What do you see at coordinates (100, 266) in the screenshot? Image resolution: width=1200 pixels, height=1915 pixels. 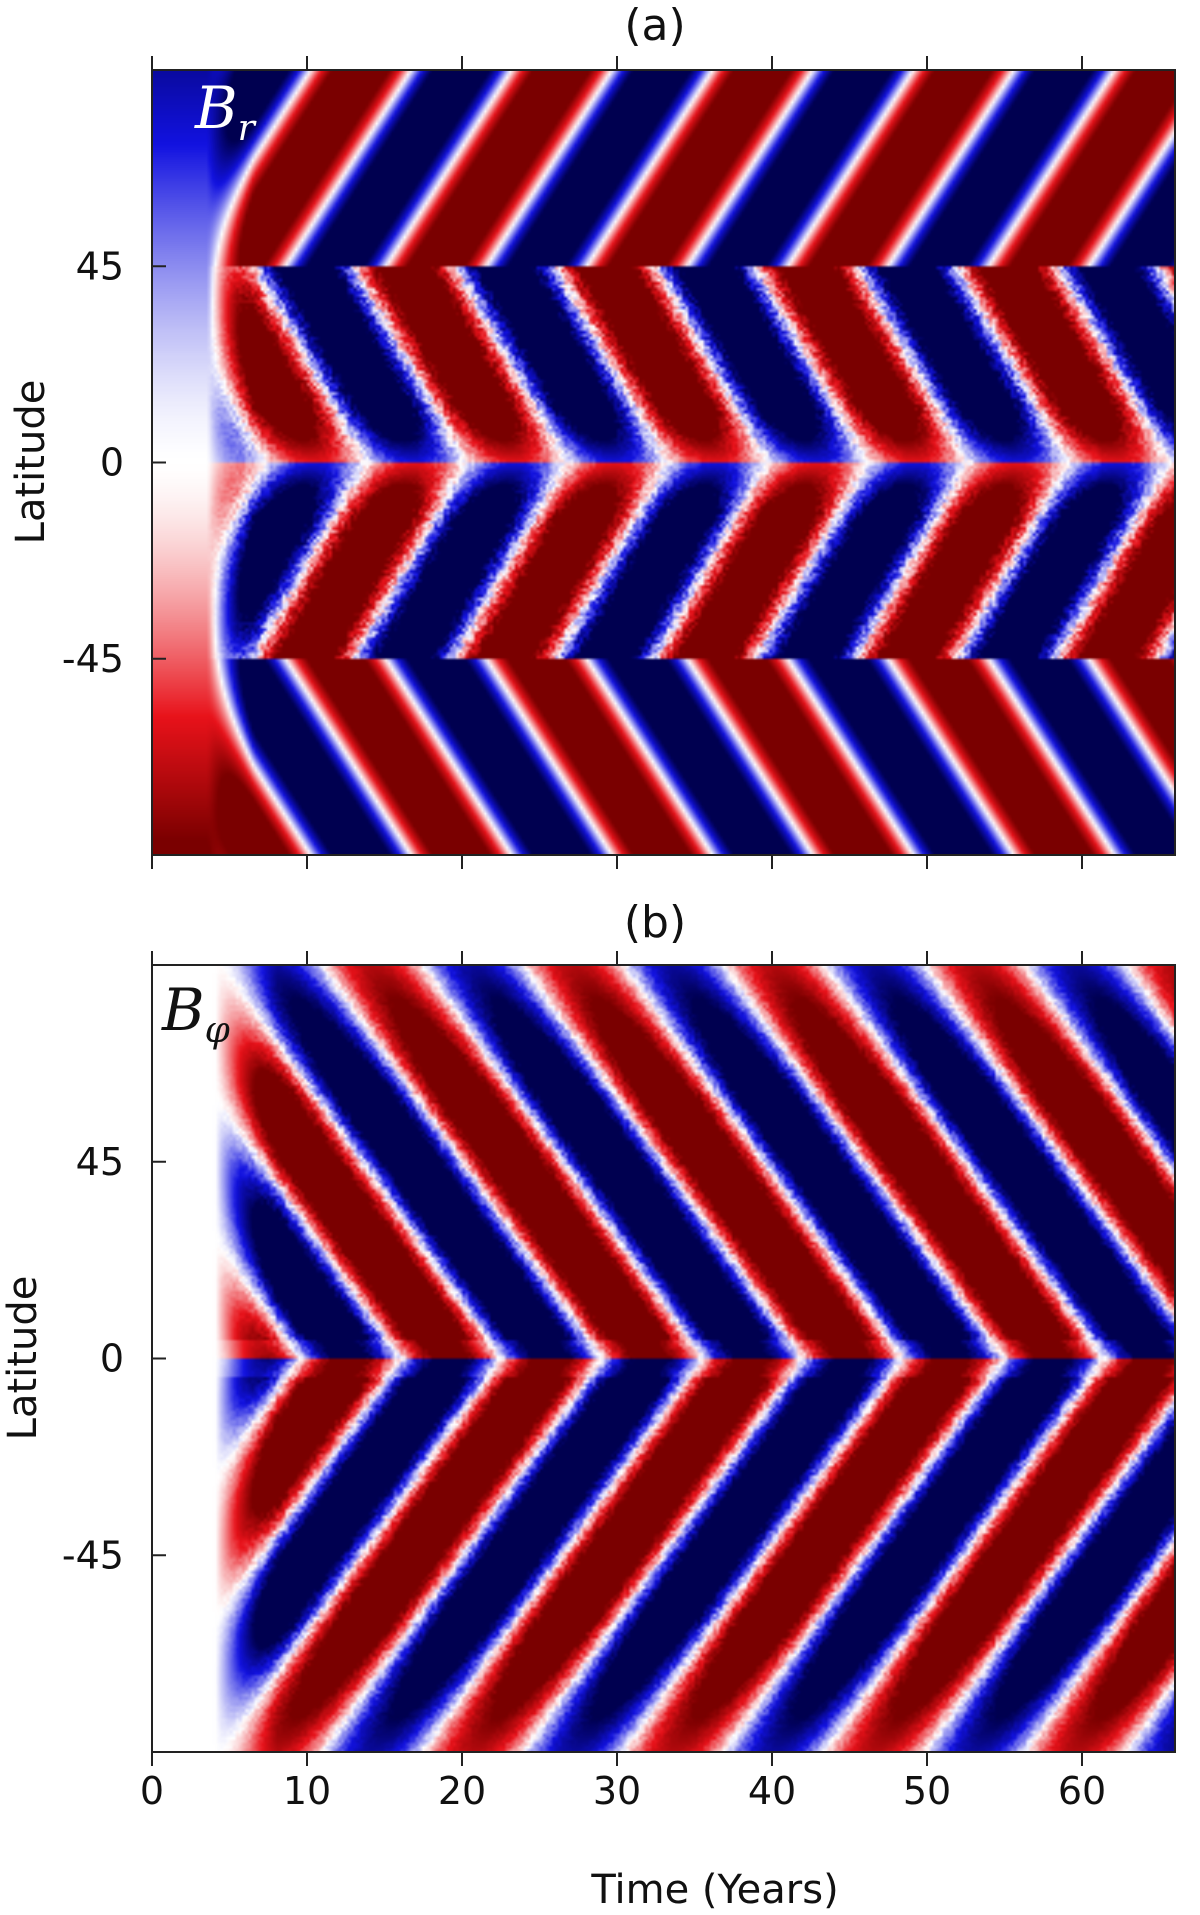 I see `panel-a-y-tick-label: 45` at bounding box center [100, 266].